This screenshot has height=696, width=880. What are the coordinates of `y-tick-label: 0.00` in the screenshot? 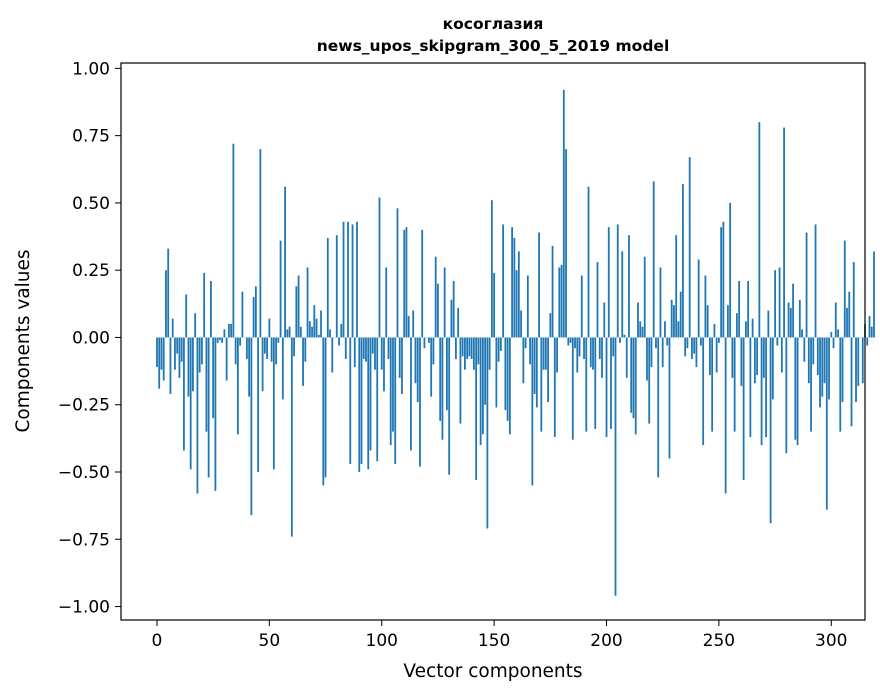 It's located at (91, 338).